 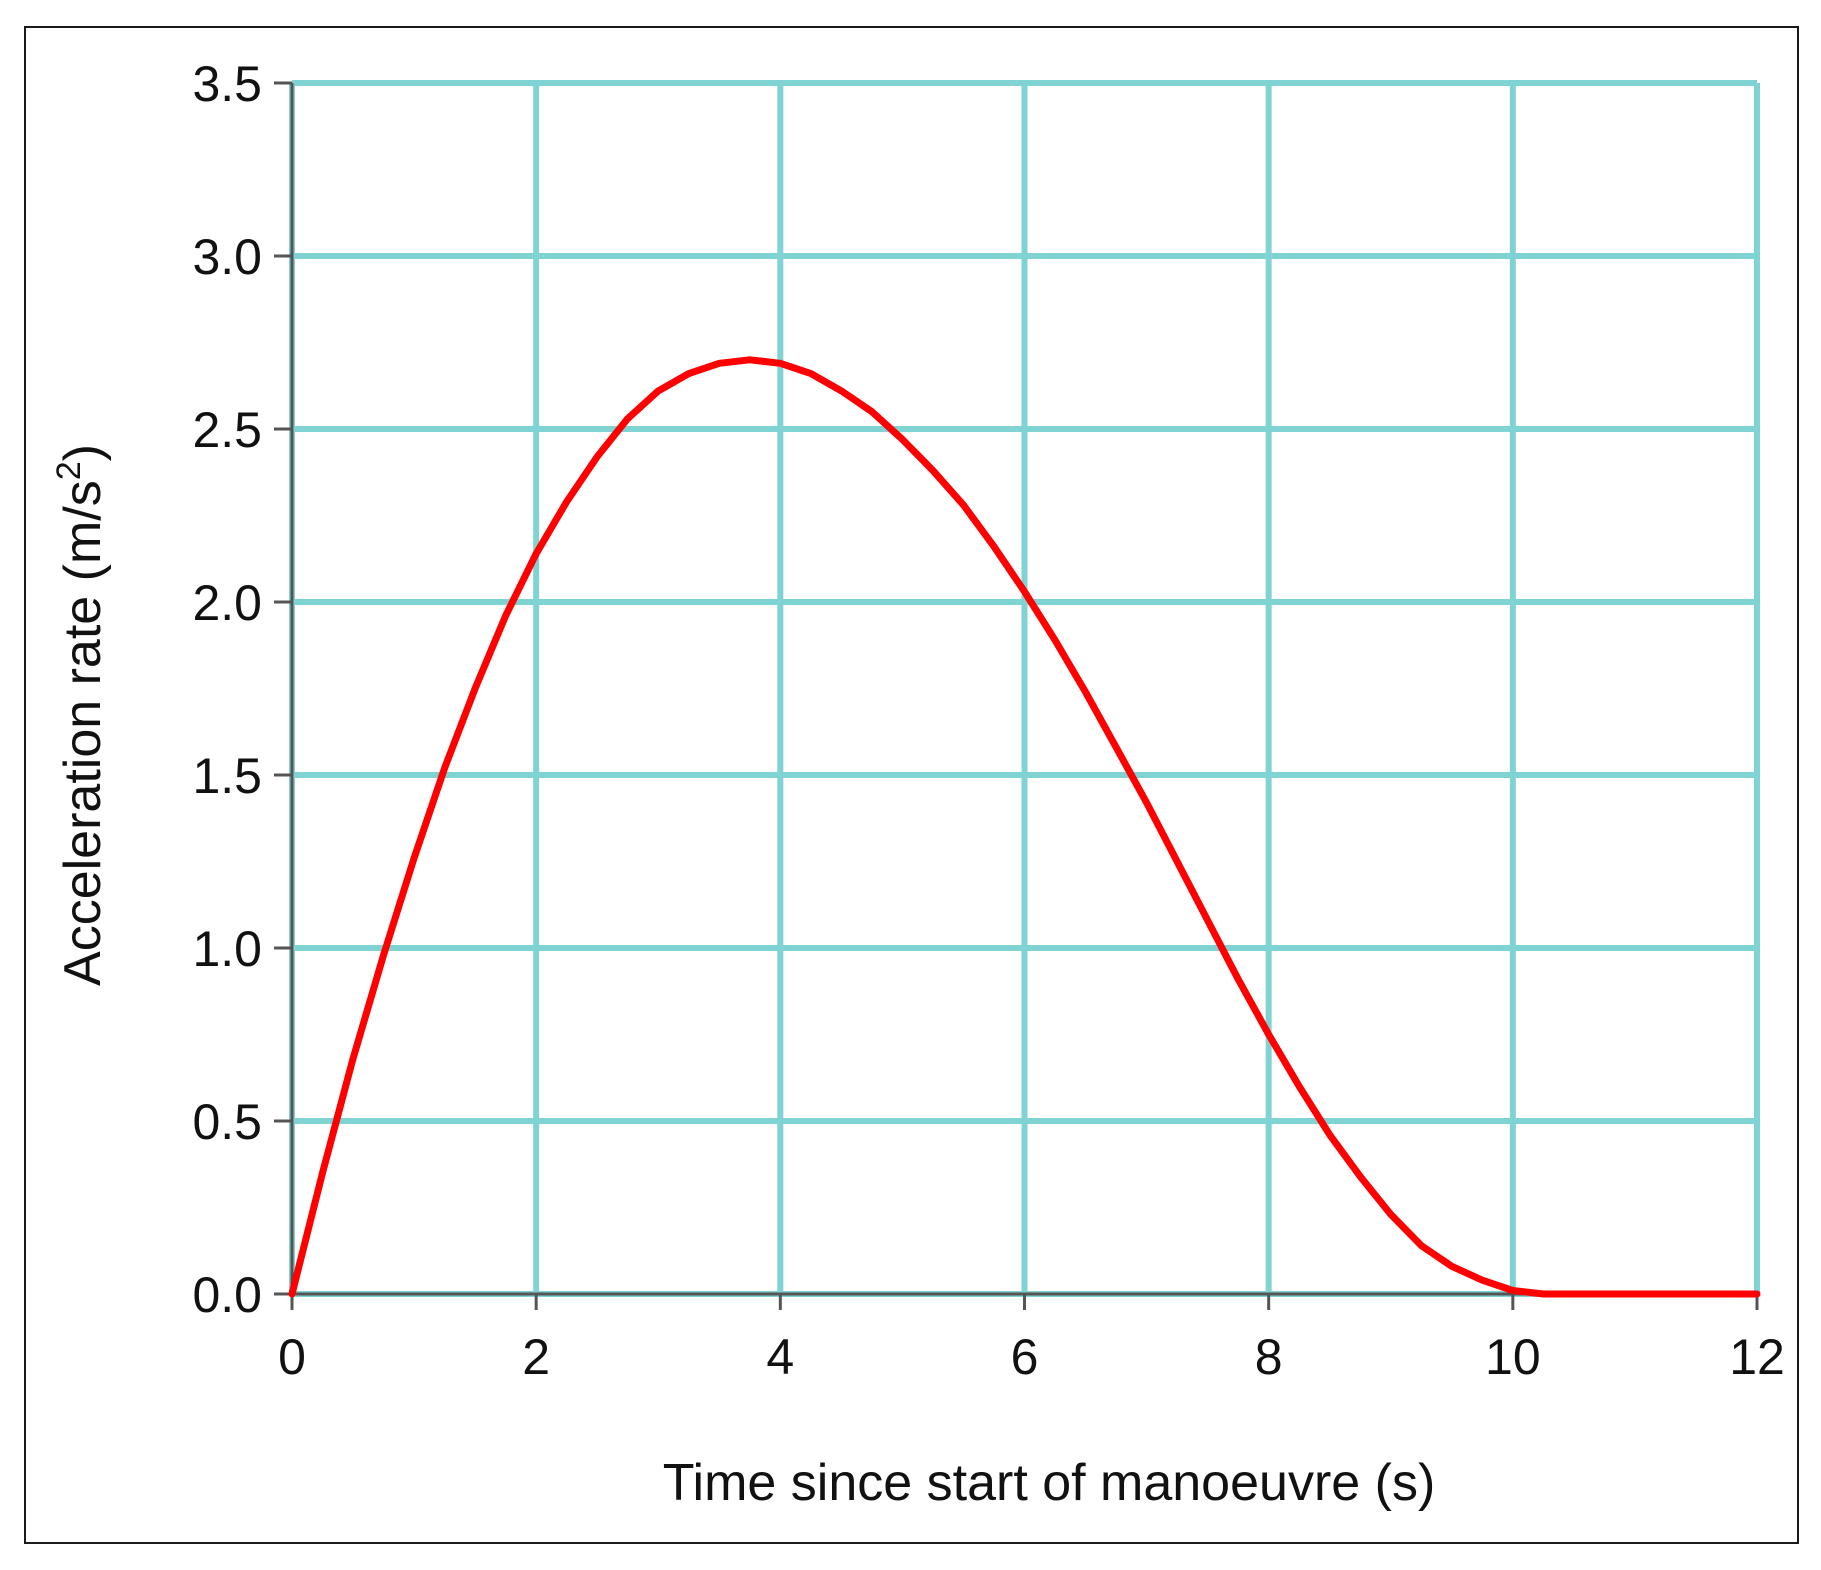 What do you see at coordinates (69, 470) in the screenshot?
I see `y-axis-title-superscript: 2` at bounding box center [69, 470].